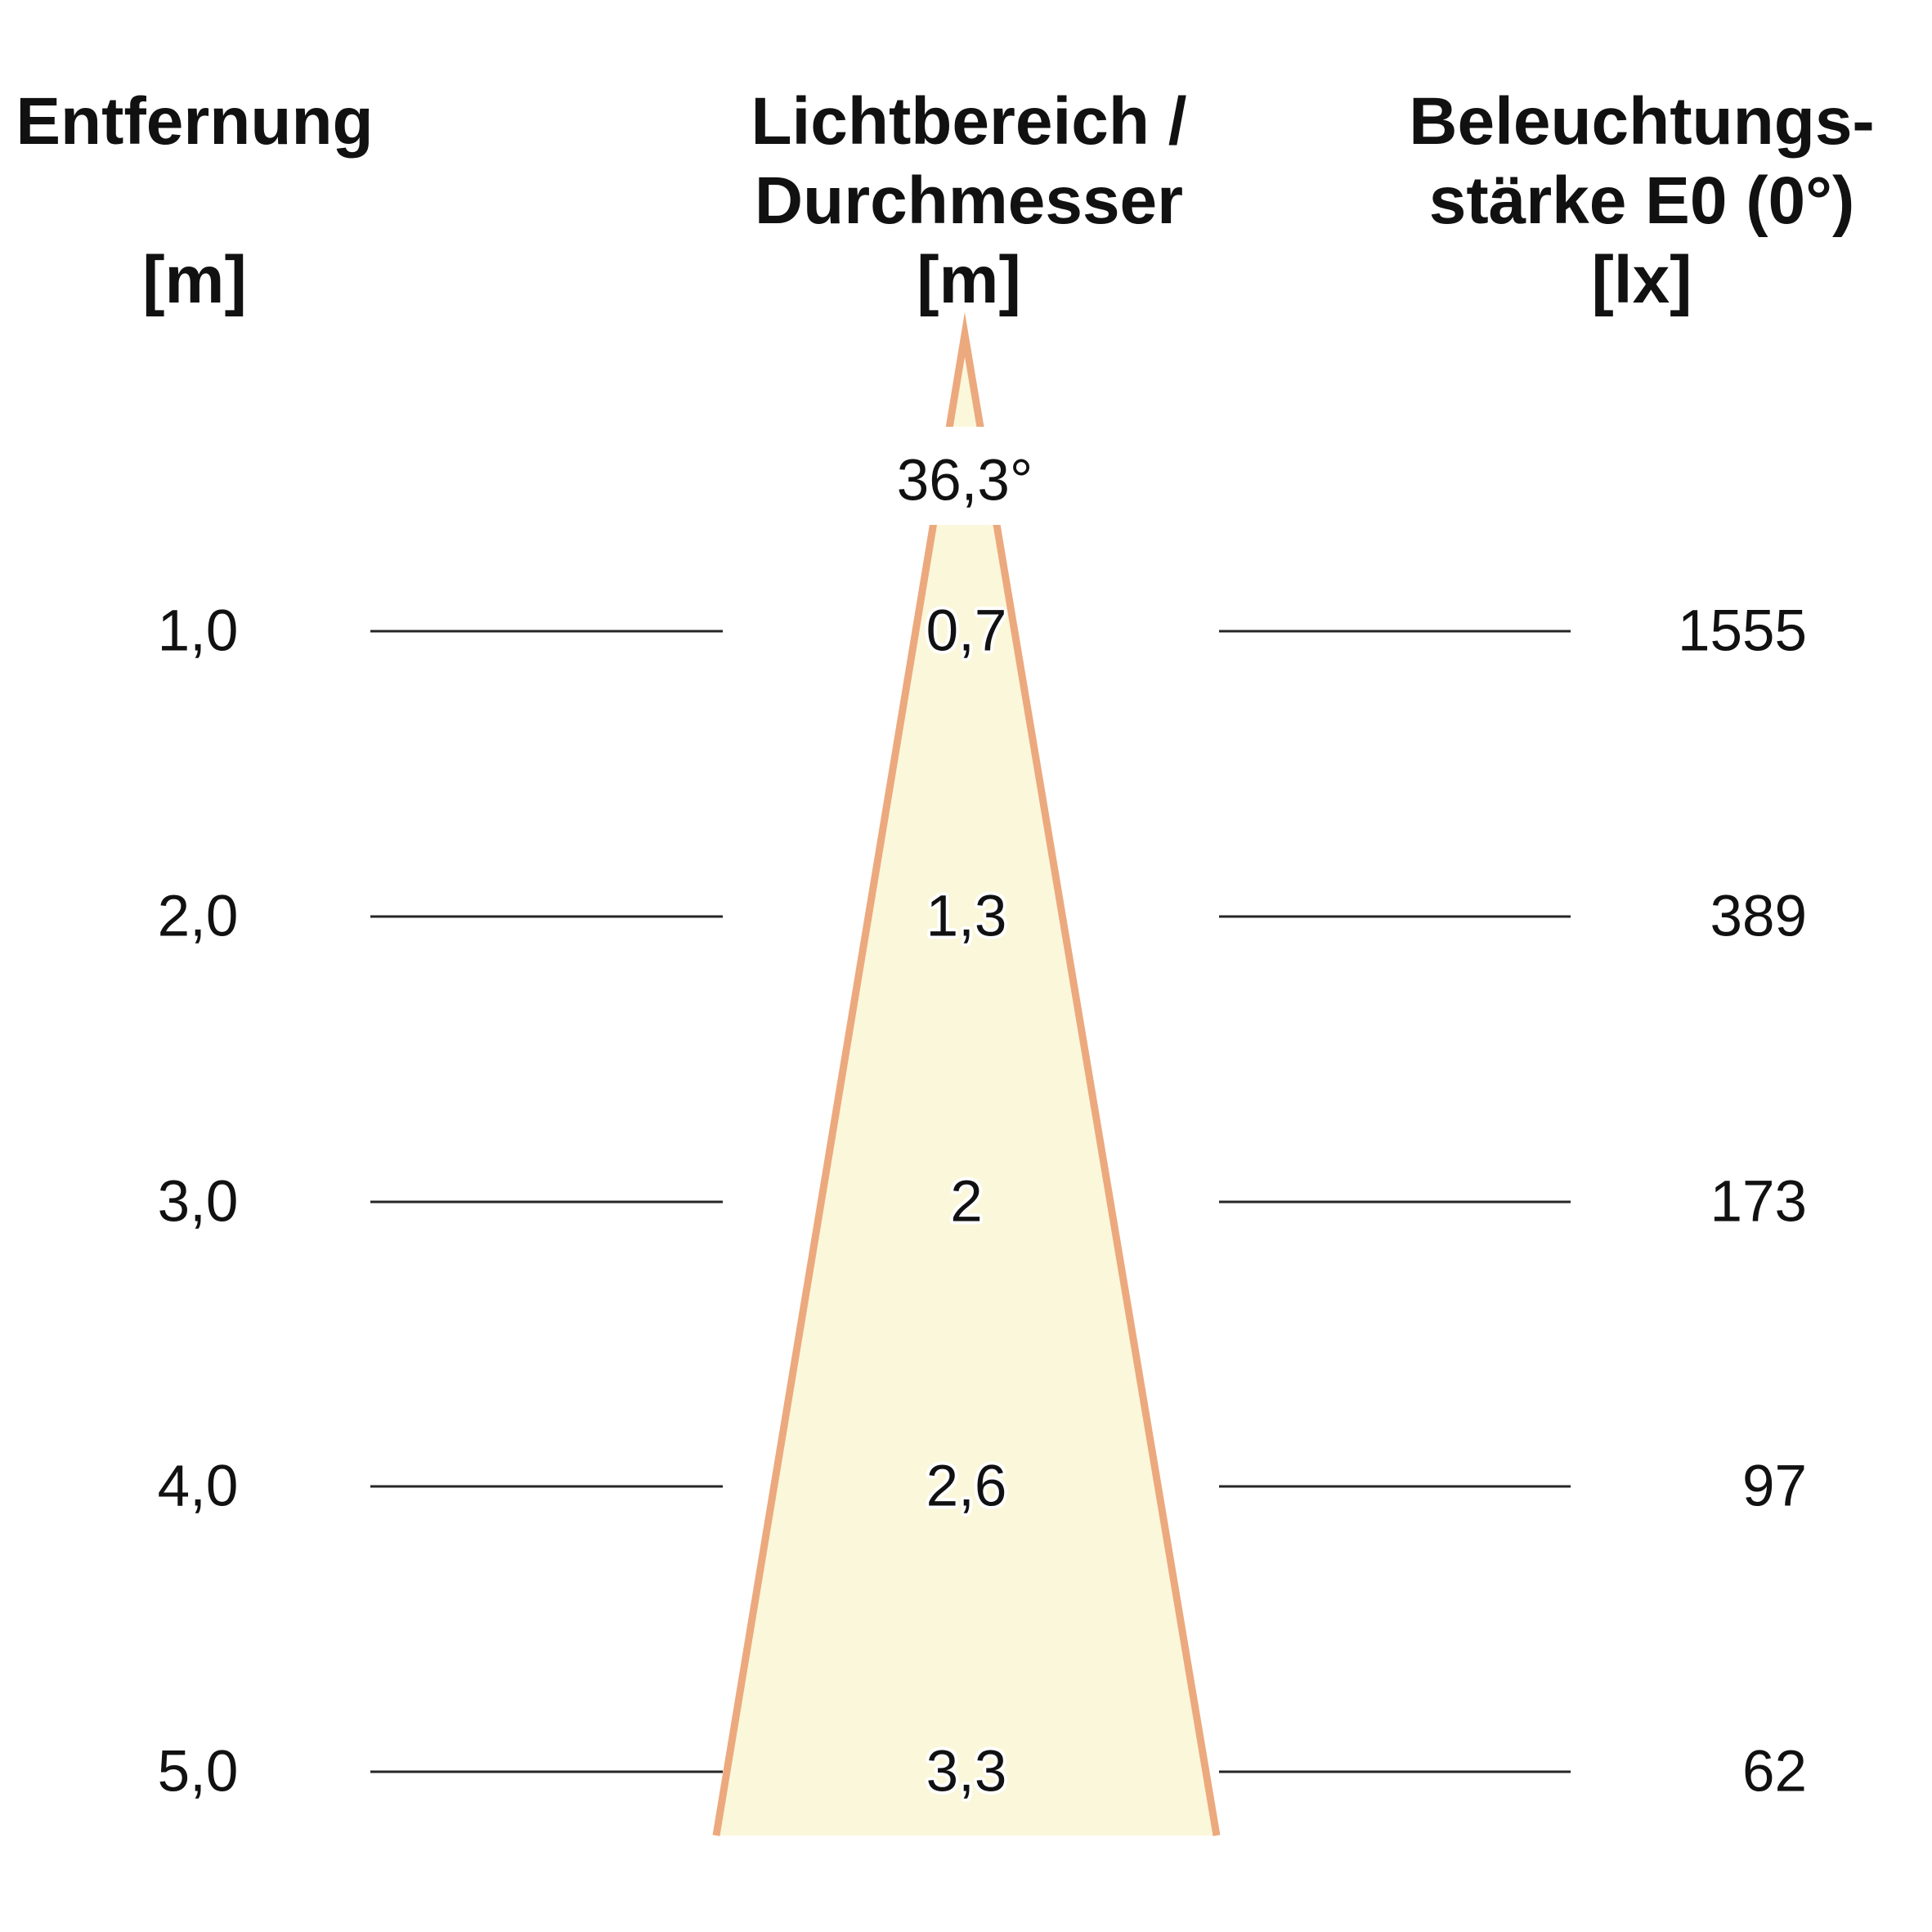 The image size is (1932, 1932). What do you see at coordinates (1774, 1486) in the screenshot?
I see `illuminance-value: 97` at bounding box center [1774, 1486].